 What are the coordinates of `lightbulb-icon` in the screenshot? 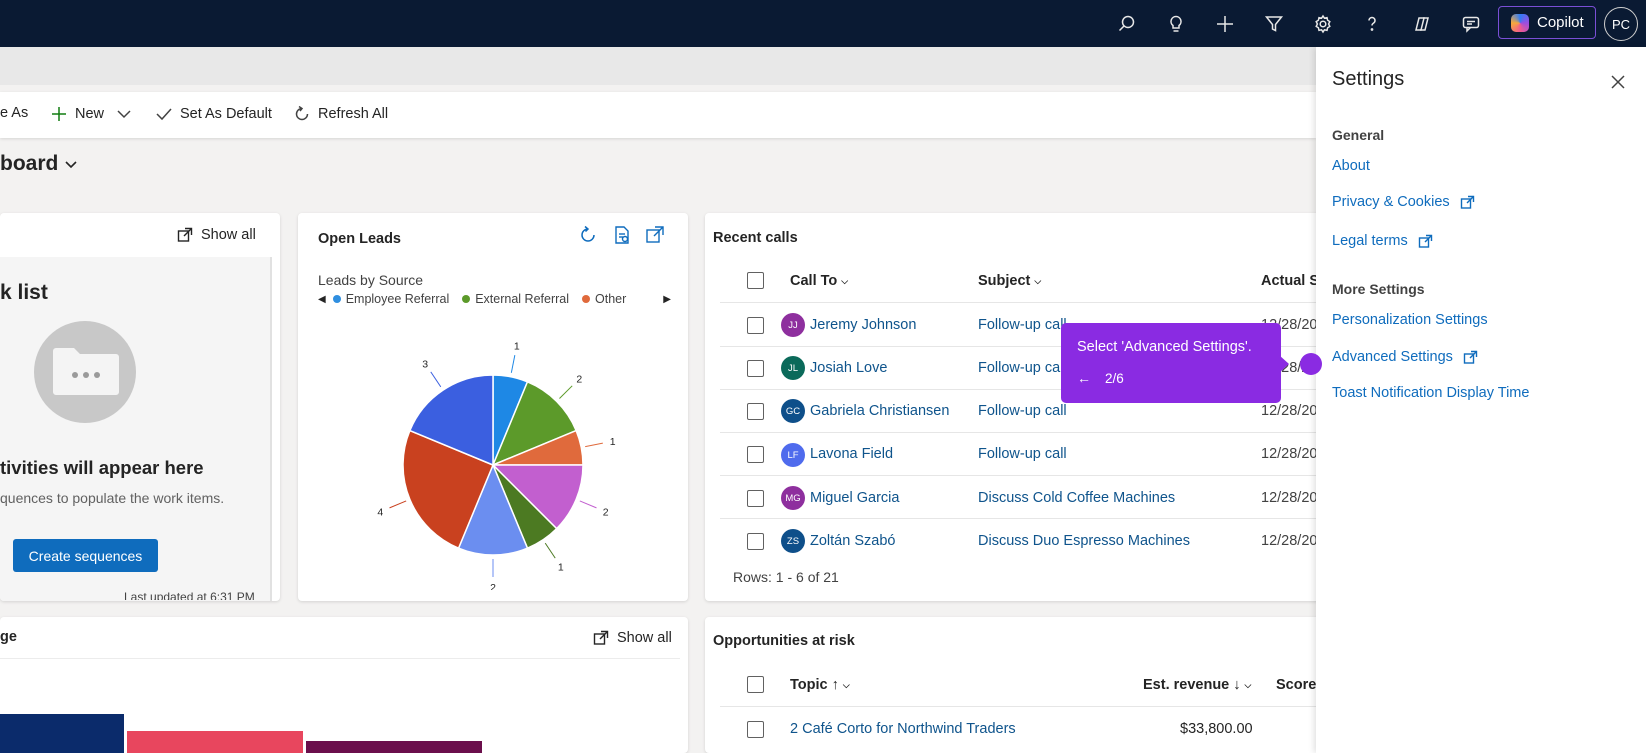 It's located at (1176, 24).